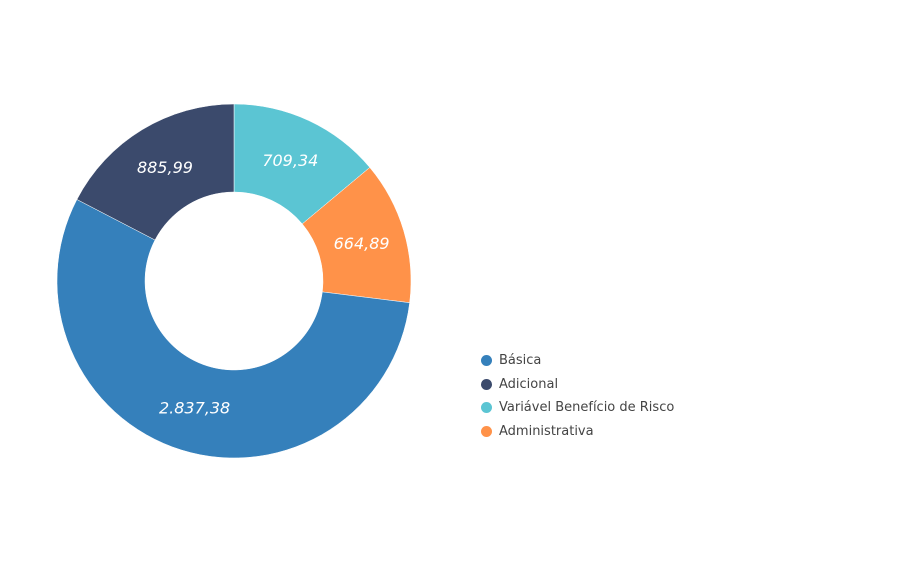 The height and width of the screenshot is (577, 923). Describe the element at coordinates (194, 408) in the screenshot. I see `value-label-basica: 2.837,38` at that location.